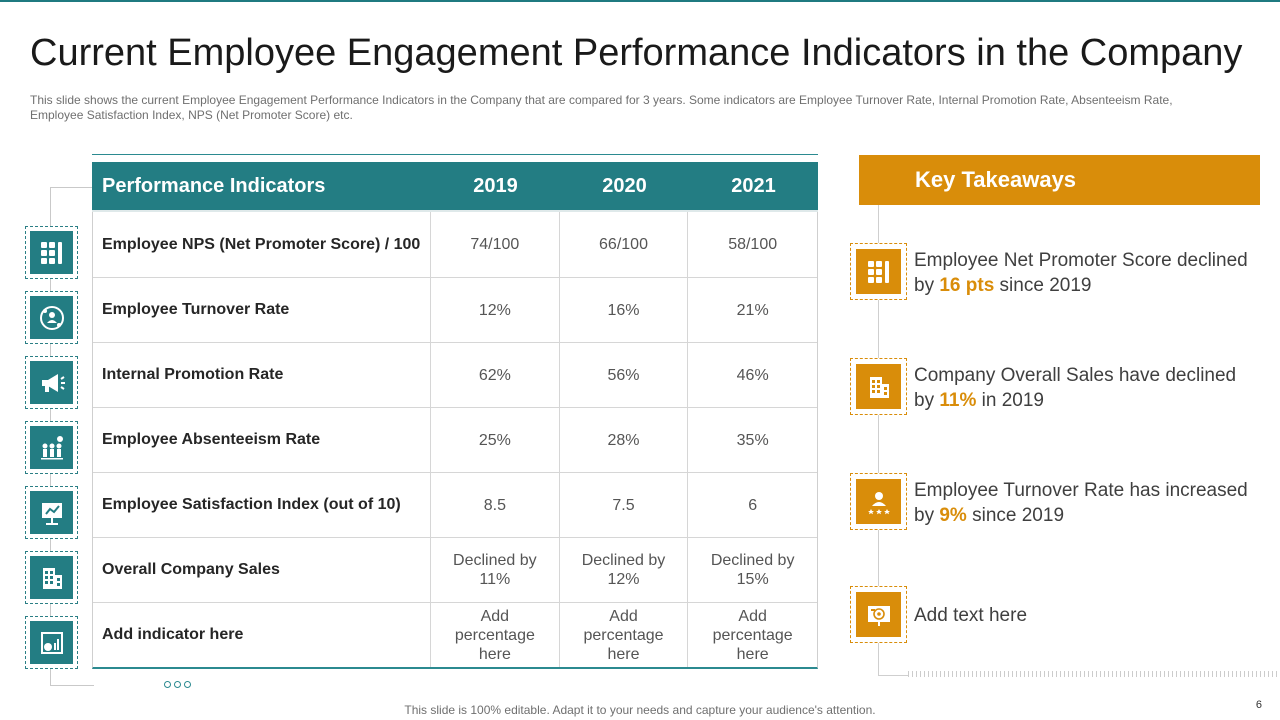 Image resolution: width=1280 pixels, height=720 pixels. What do you see at coordinates (51, 447) in the screenshot?
I see `team-growth-icon` at bounding box center [51, 447].